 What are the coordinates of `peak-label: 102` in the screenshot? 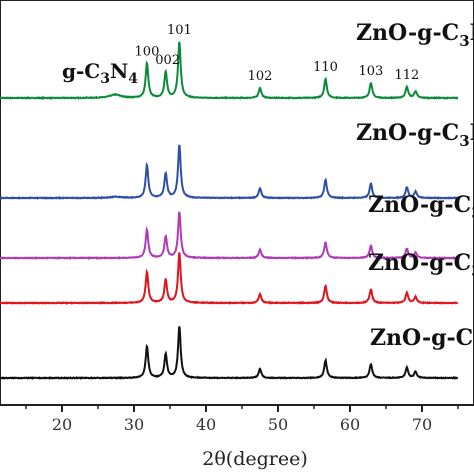 It's located at (260, 76).